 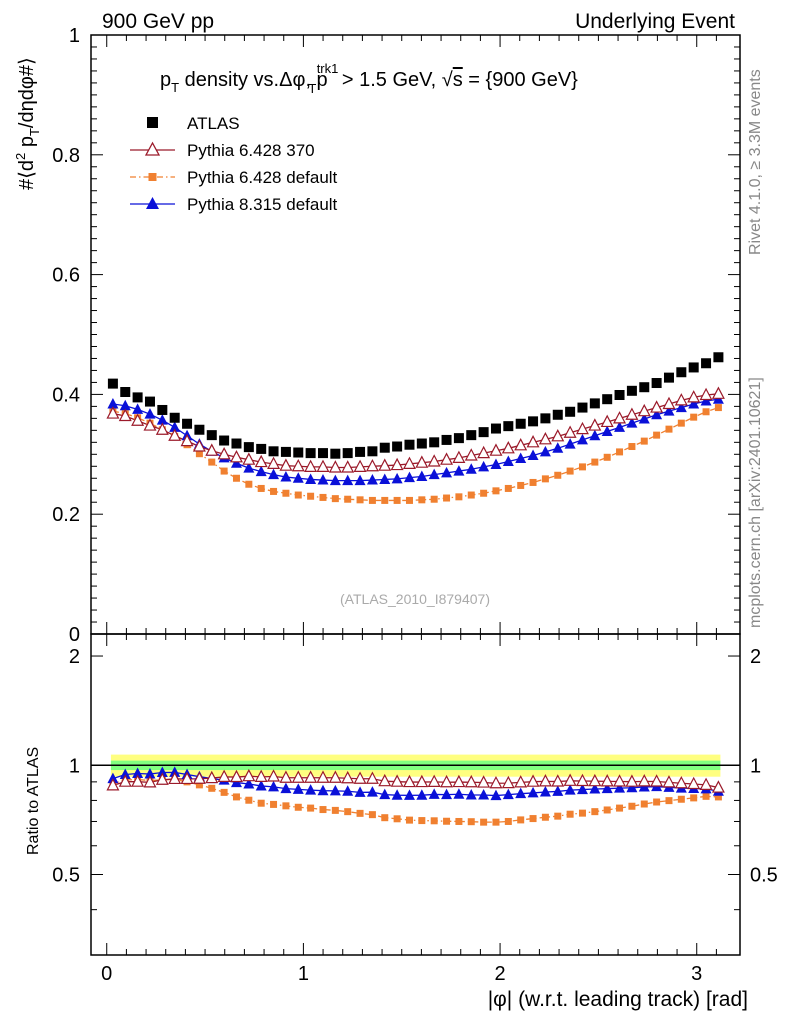 What do you see at coordinates (262, 204) in the screenshot?
I see `legend-label-py8: Pythia 8.315 default` at bounding box center [262, 204].